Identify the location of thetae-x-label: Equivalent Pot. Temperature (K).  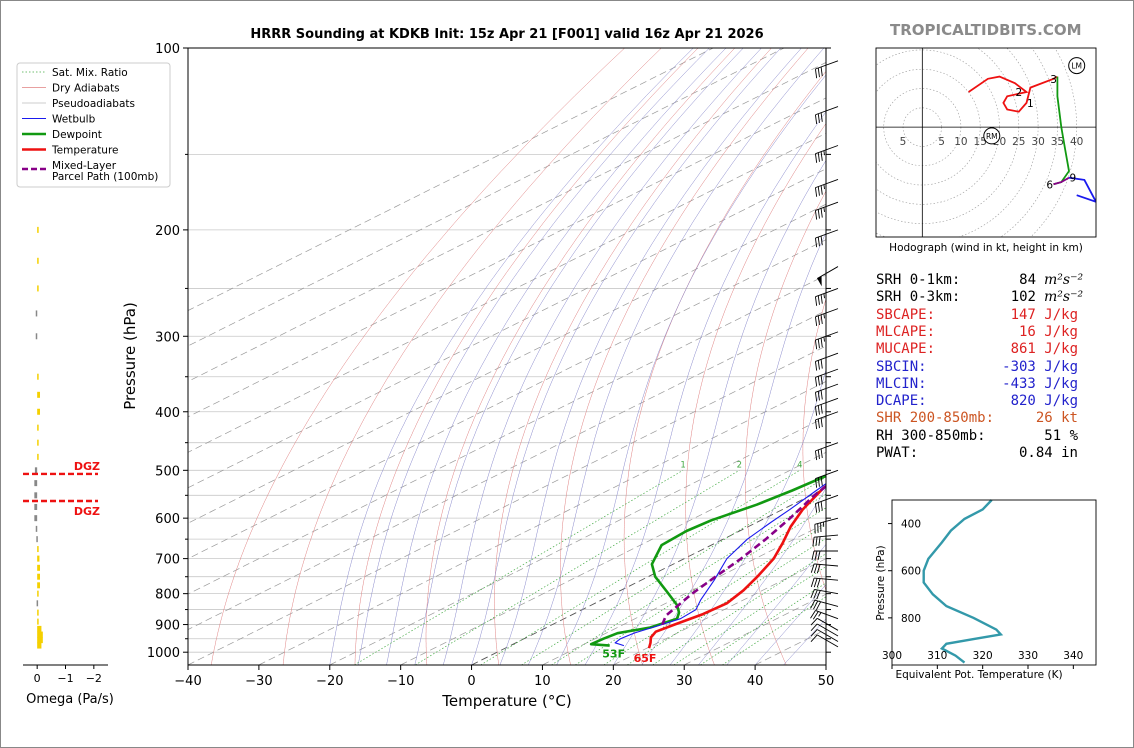
(978, 675).